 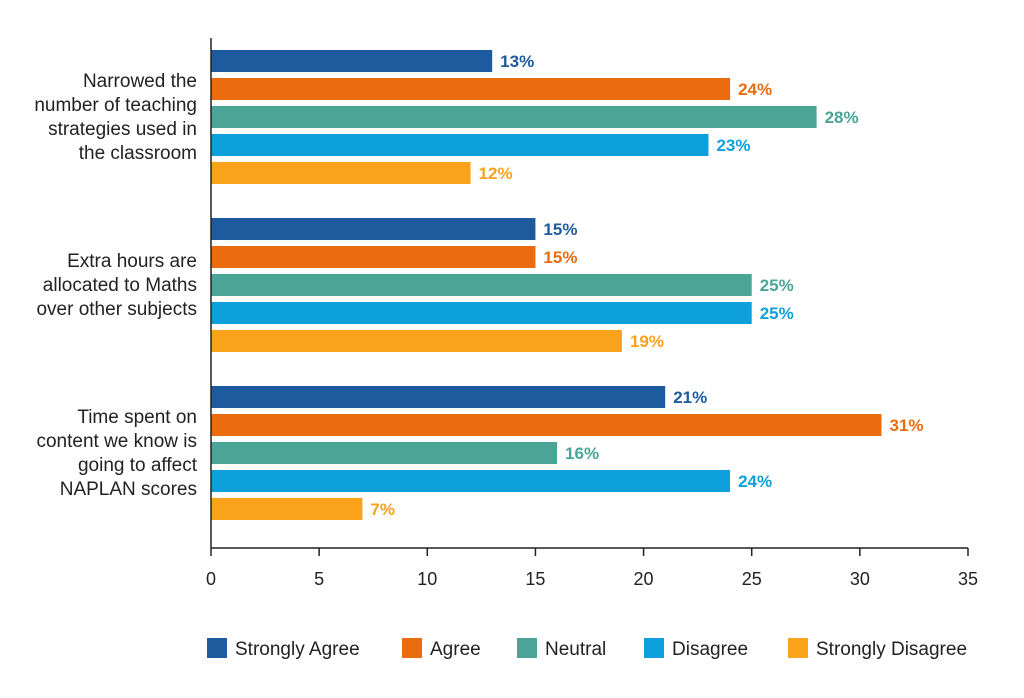 I want to click on legend-item-neutral: Neutral, so click(x=561, y=649).